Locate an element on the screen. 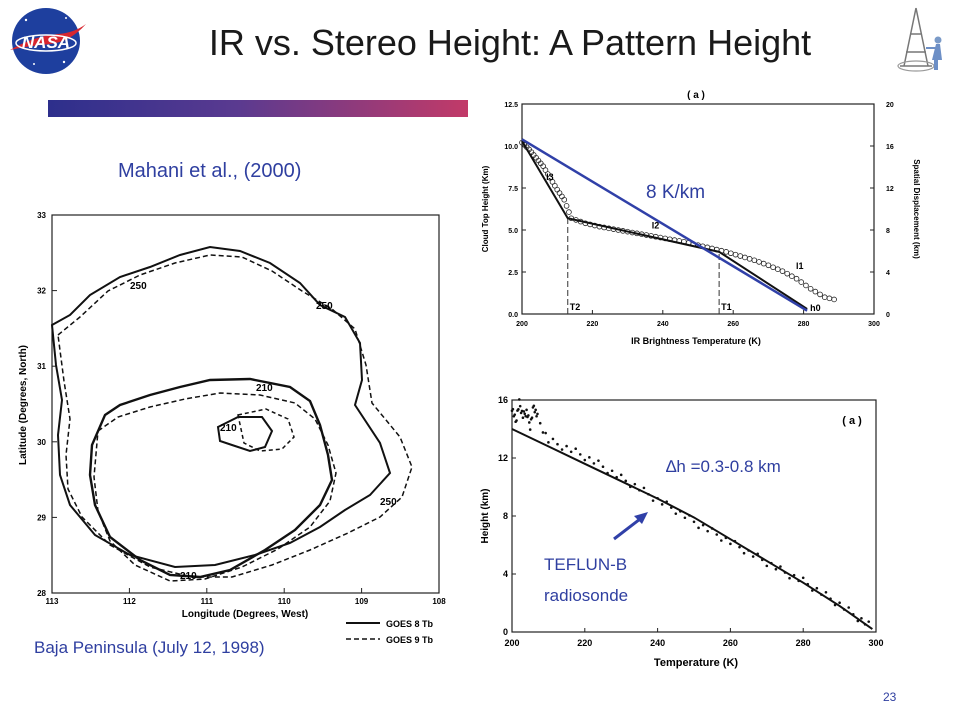 Image resolution: width=960 pixels, height=720 pixels. nasa-logo-text: NASA is located at coordinates (46, 42).